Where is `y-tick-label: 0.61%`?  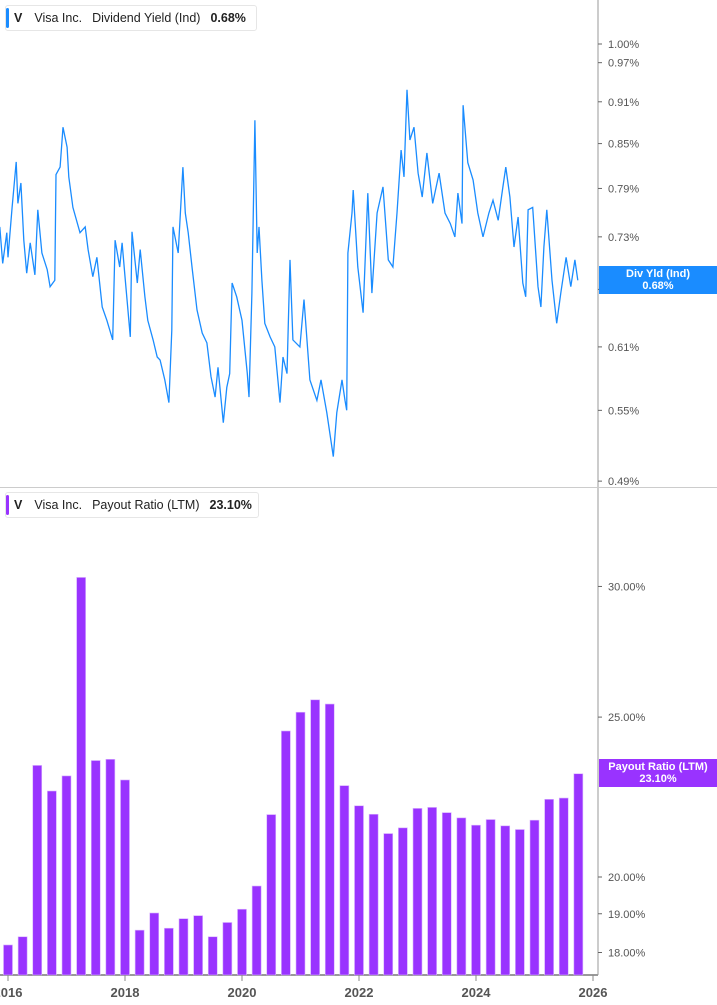 y-tick-label: 0.61% is located at coordinates (623, 348).